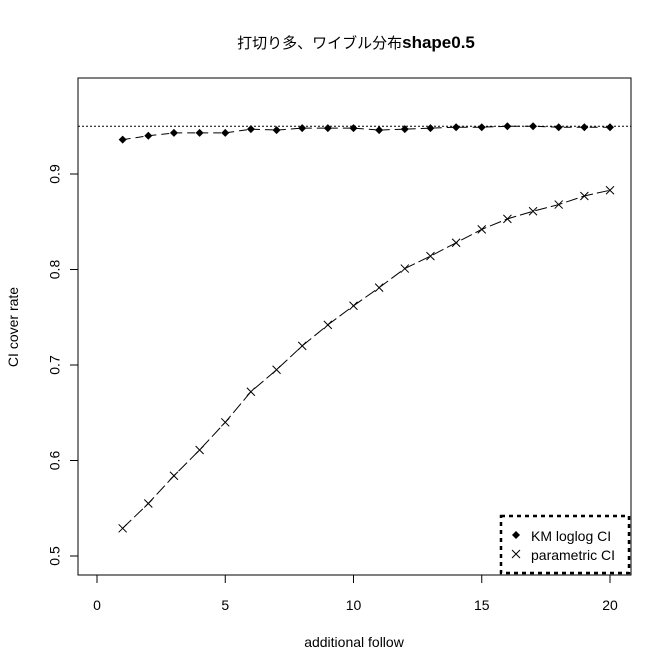 The width and height of the screenshot is (672, 672). Describe the element at coordinates (354, 642) in the screenshot. I see `x-axis-label: additional follow` at that location.